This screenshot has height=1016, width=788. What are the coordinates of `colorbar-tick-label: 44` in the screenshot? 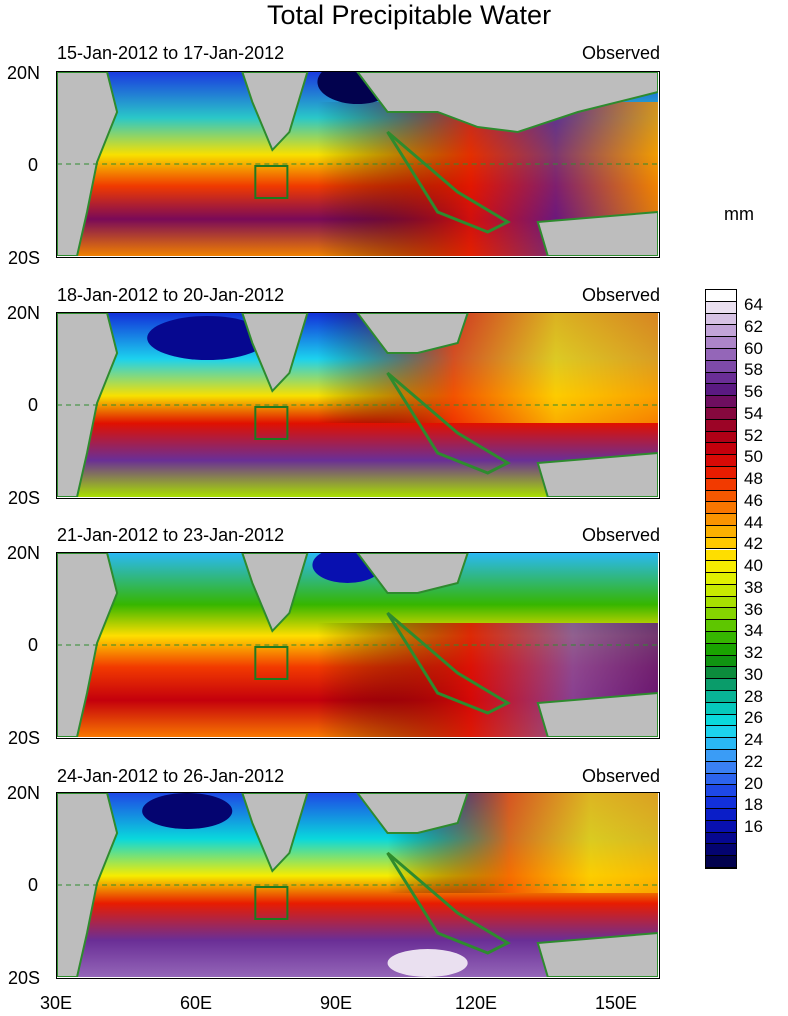 It's located at (753, 522).